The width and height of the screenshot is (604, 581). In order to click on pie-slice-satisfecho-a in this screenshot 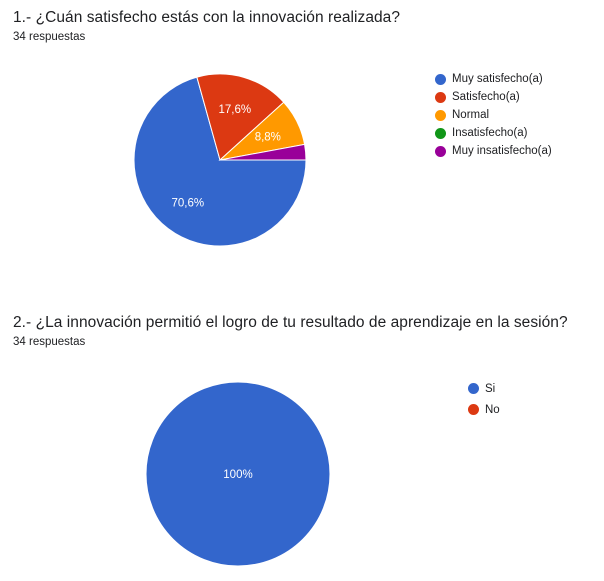, I will do `click(240, 117)`.